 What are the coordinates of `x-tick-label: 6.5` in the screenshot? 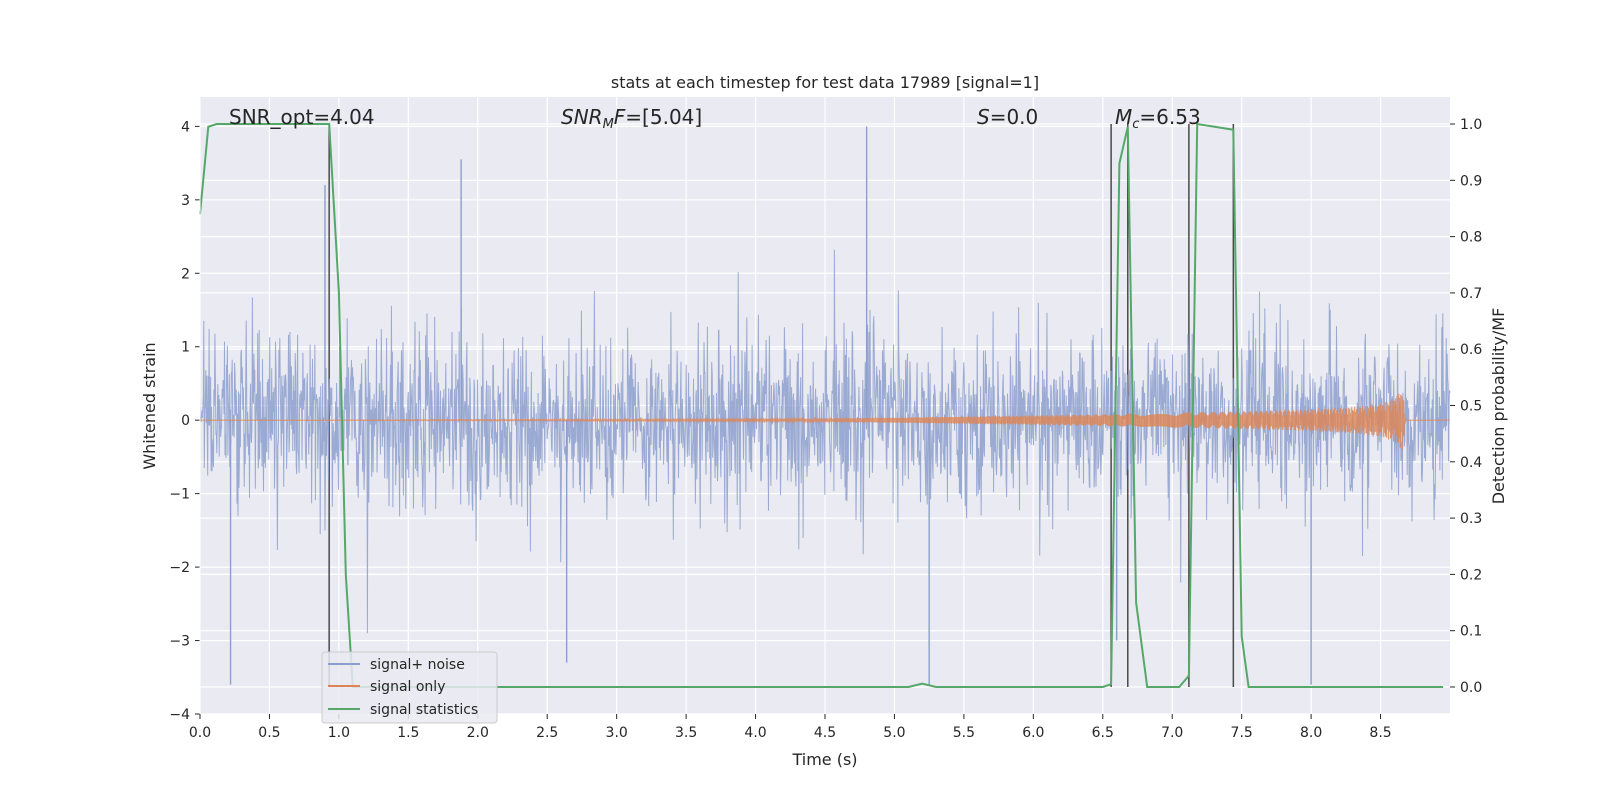 It's located at (1103, 733).